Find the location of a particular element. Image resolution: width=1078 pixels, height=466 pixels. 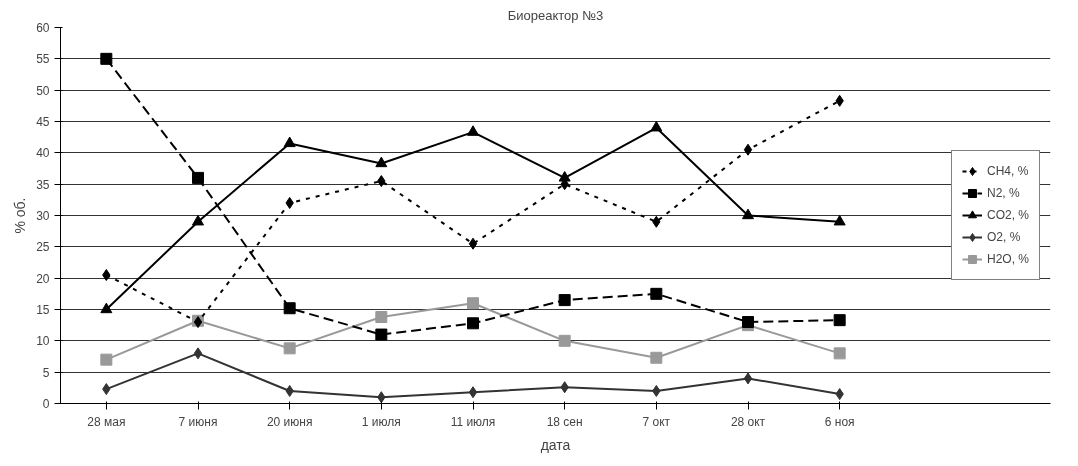

y-tick-label: 60 is located at coordinates (43, 28).